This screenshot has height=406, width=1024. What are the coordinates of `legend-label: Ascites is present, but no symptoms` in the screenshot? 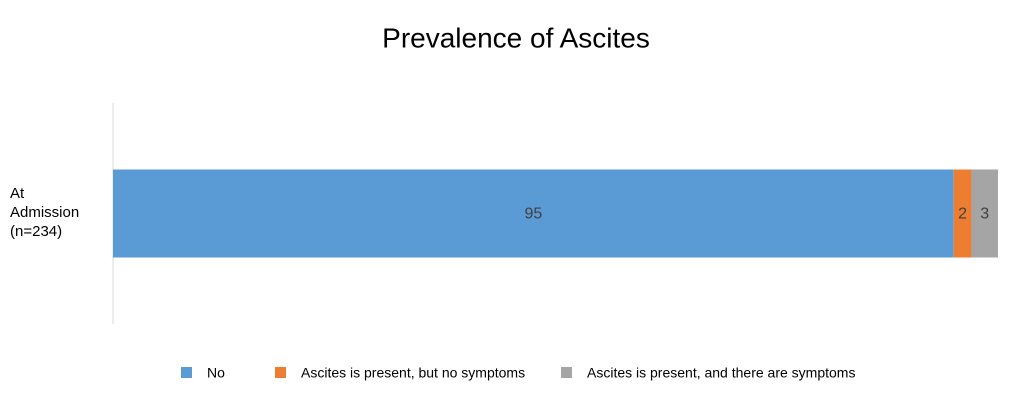 It's located at (413, 373).